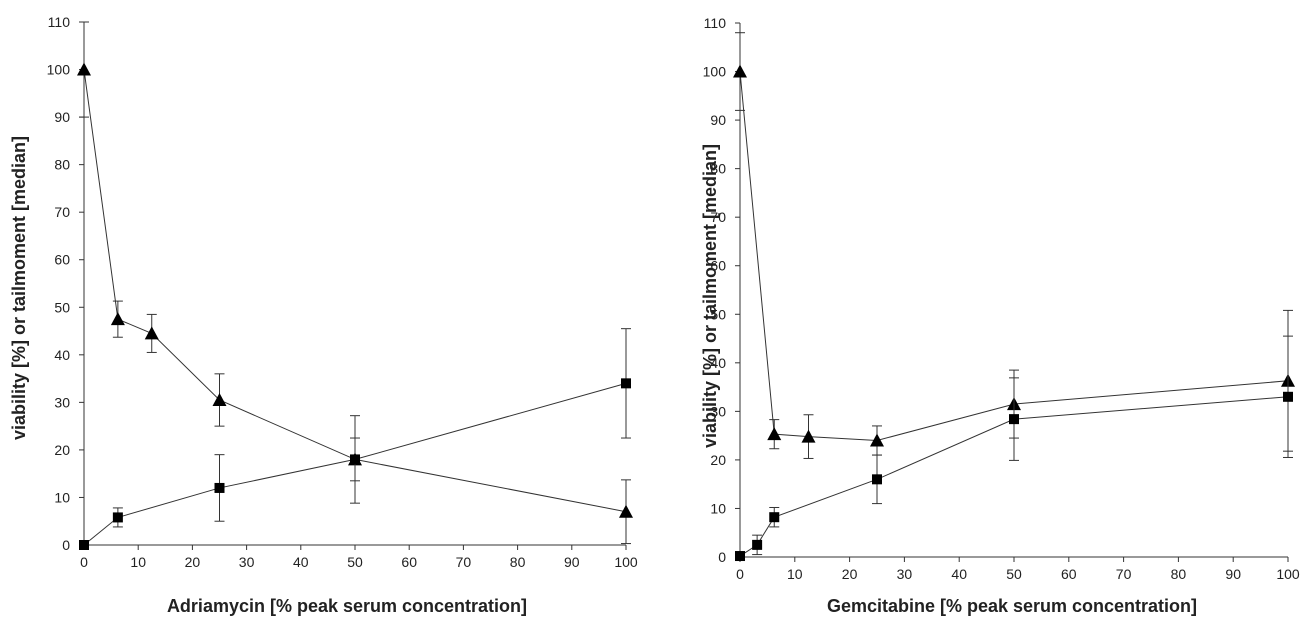  I want to click on x-tick-label: 0, so click(84, 562).